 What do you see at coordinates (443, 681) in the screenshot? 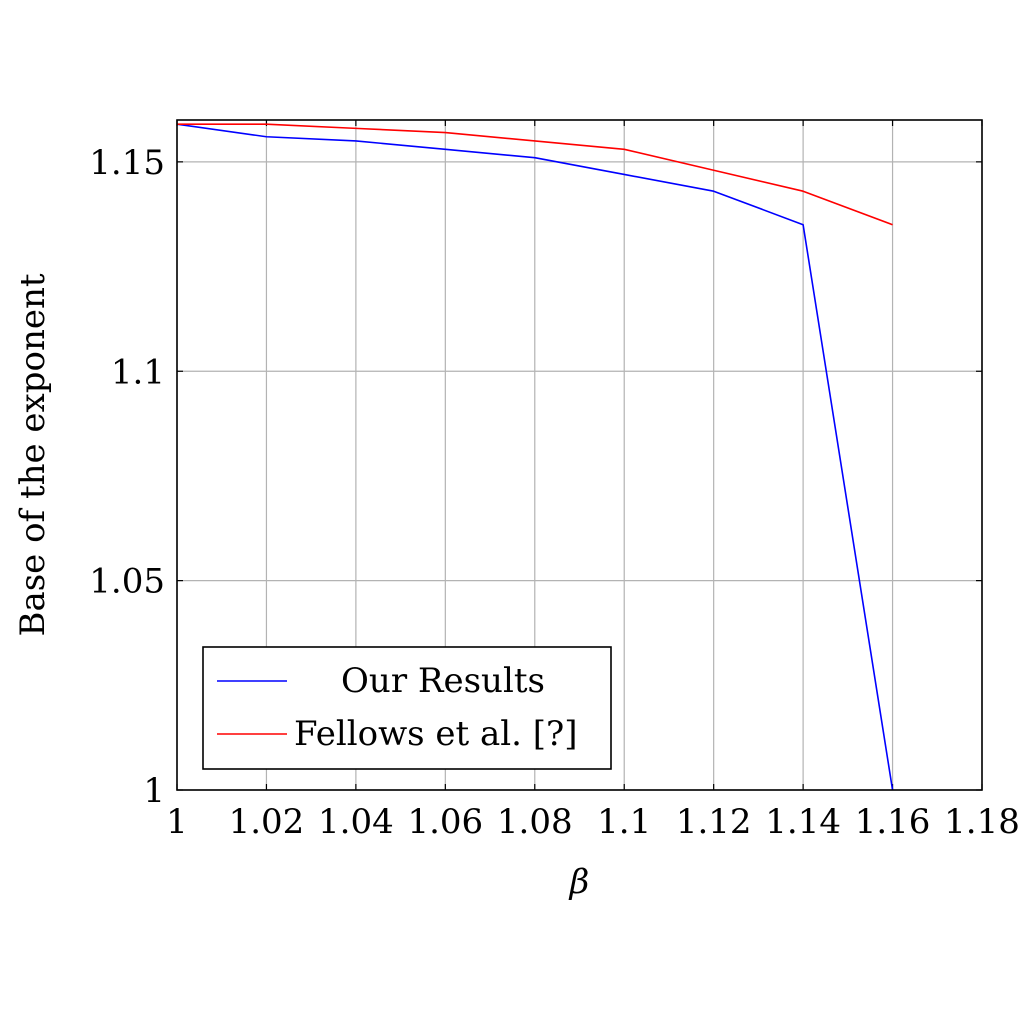
I see `legend-label-our-results: Our Results` at bounding box center [443, 681].